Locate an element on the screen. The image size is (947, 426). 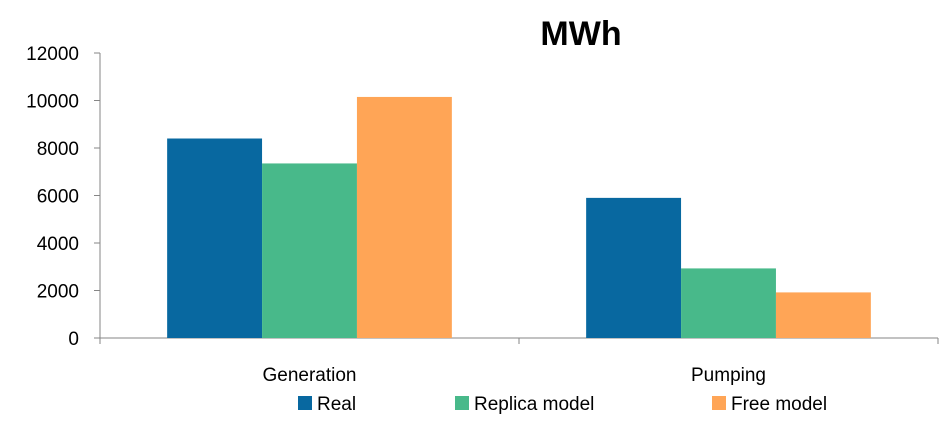
x-tick-label: Generation is located at coordinates (309, 375).